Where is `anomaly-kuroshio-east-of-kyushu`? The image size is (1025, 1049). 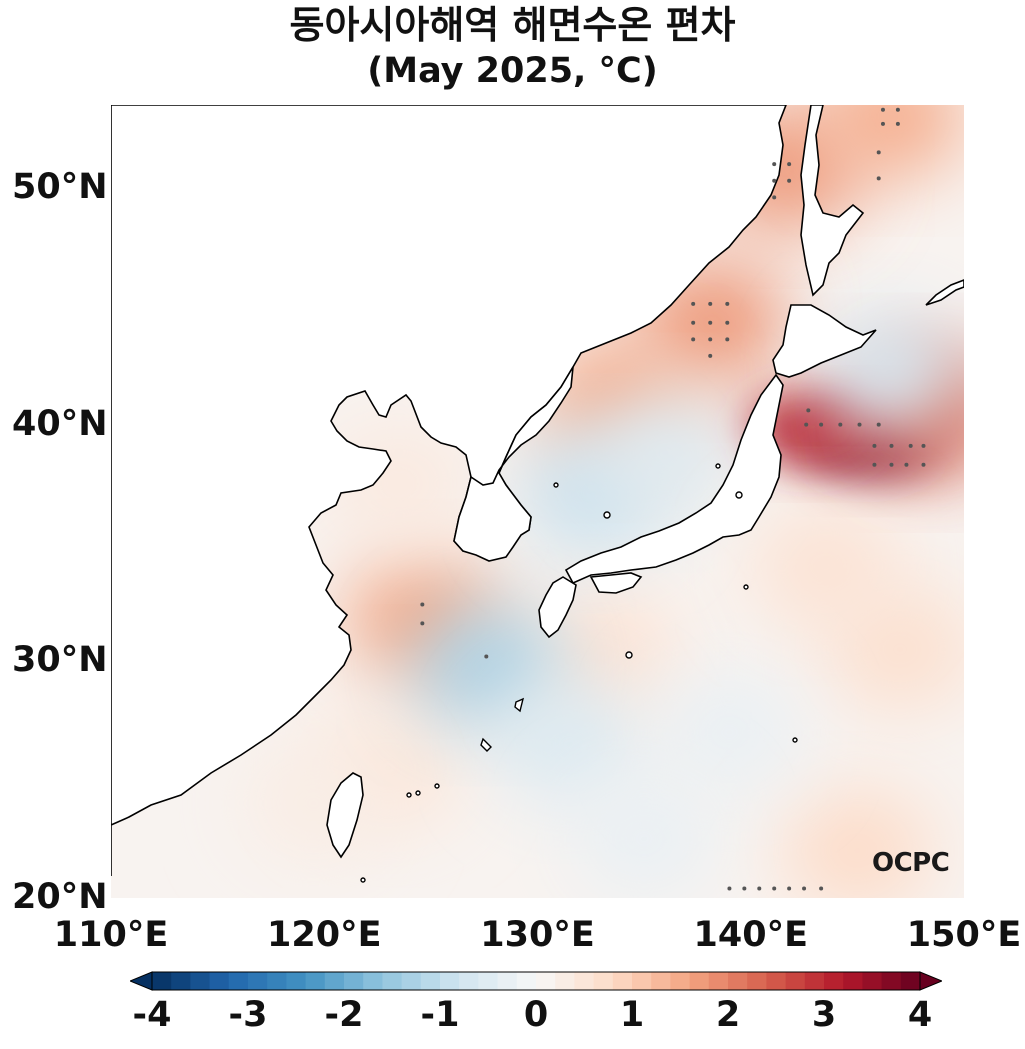
anomaly-kuroshio-east-of-kyushu is located at coordinates (601, 654).